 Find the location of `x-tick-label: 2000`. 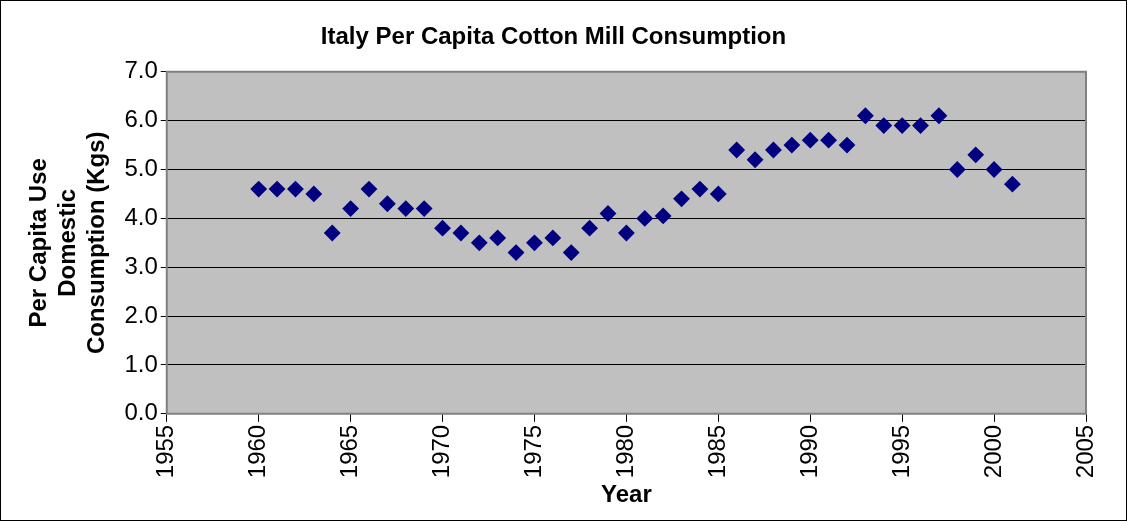

x-tick-label: 2000 is located at coordinates (992, 451).